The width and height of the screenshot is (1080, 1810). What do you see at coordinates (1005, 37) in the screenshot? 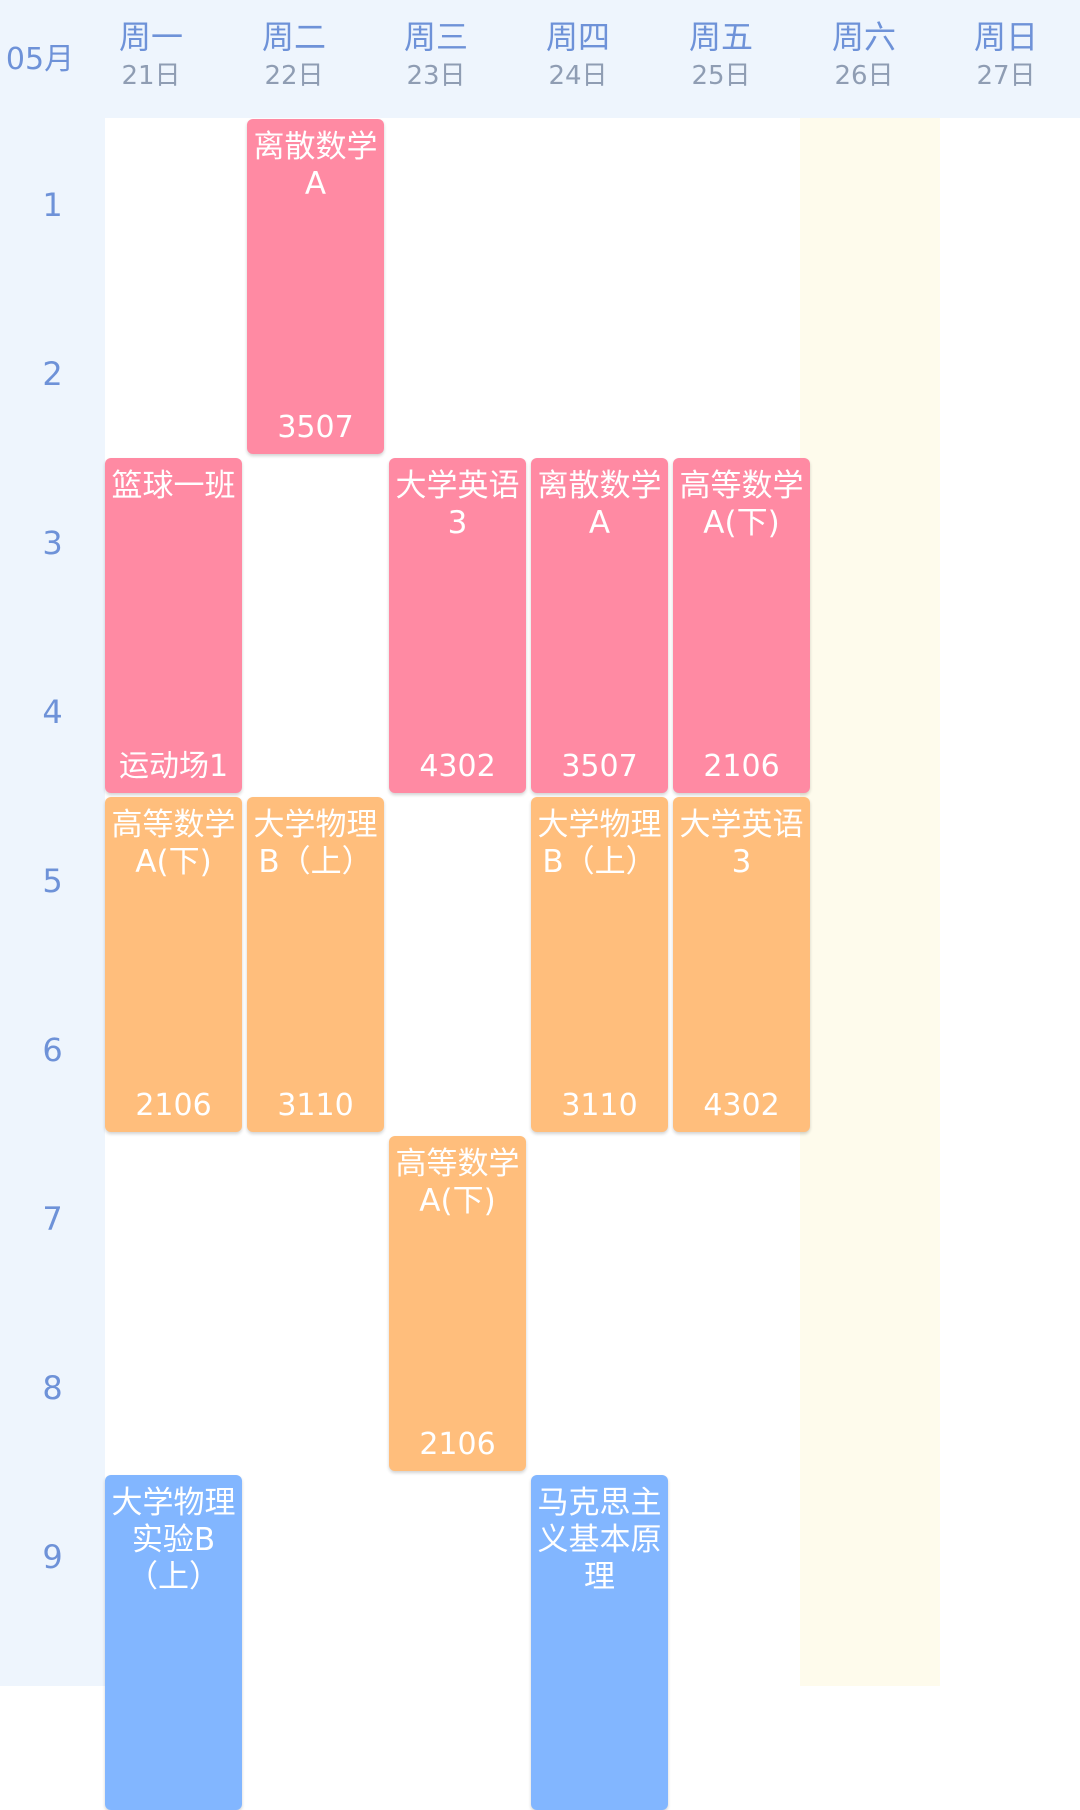
I see `weekday-label: 周日` at bounding box center [1005, 37].